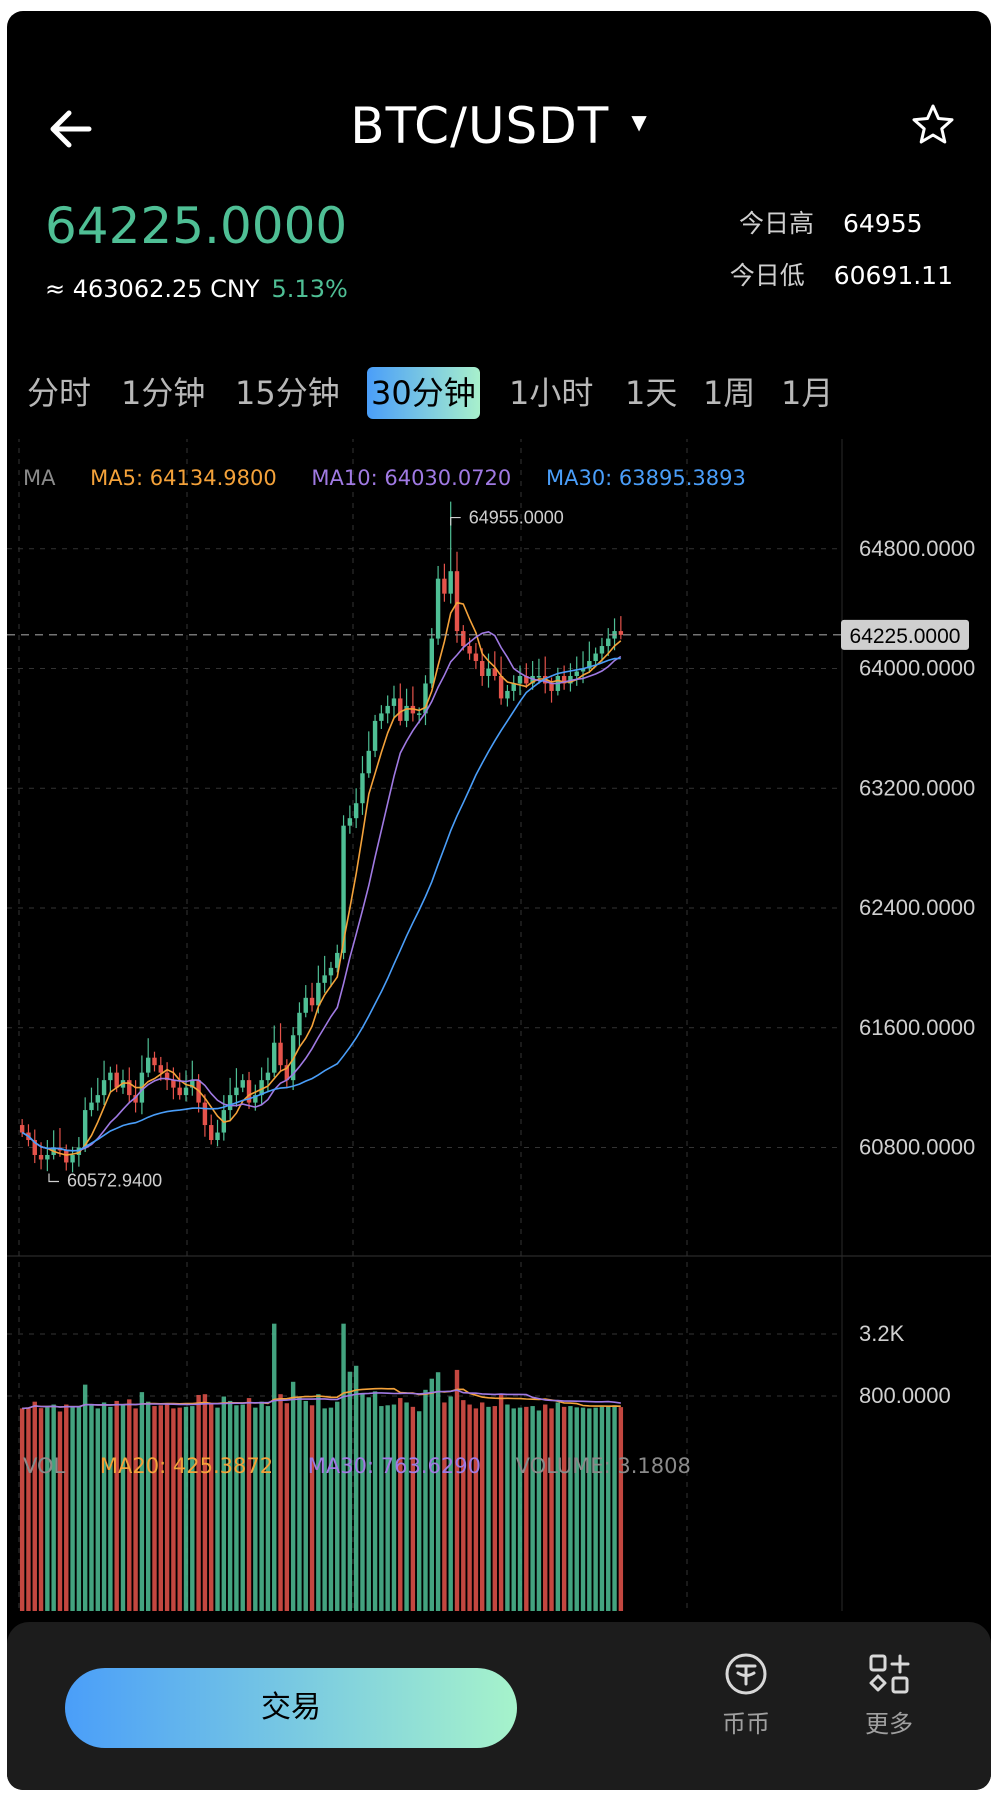  What do you see at coordinates (287, 393) in the screenshot?
I see `tab-interval-2: 15分钟` at bounding box center [287, 393].